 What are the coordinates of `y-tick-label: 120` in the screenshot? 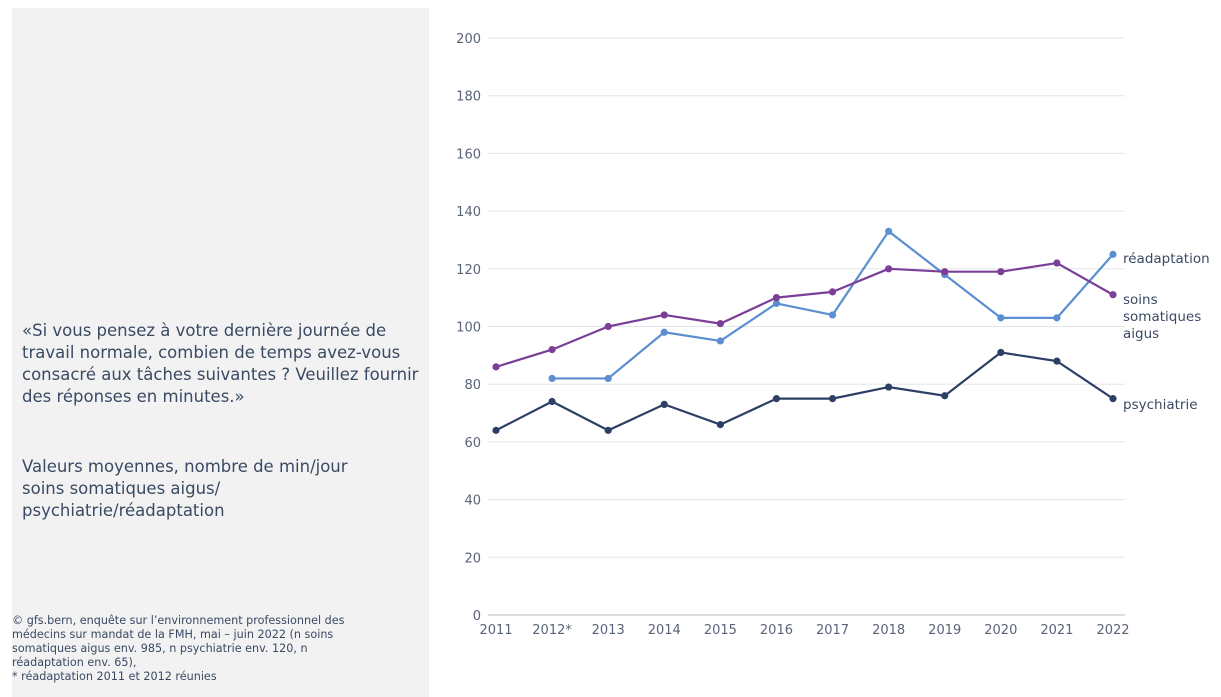 It's located at (468, 270).